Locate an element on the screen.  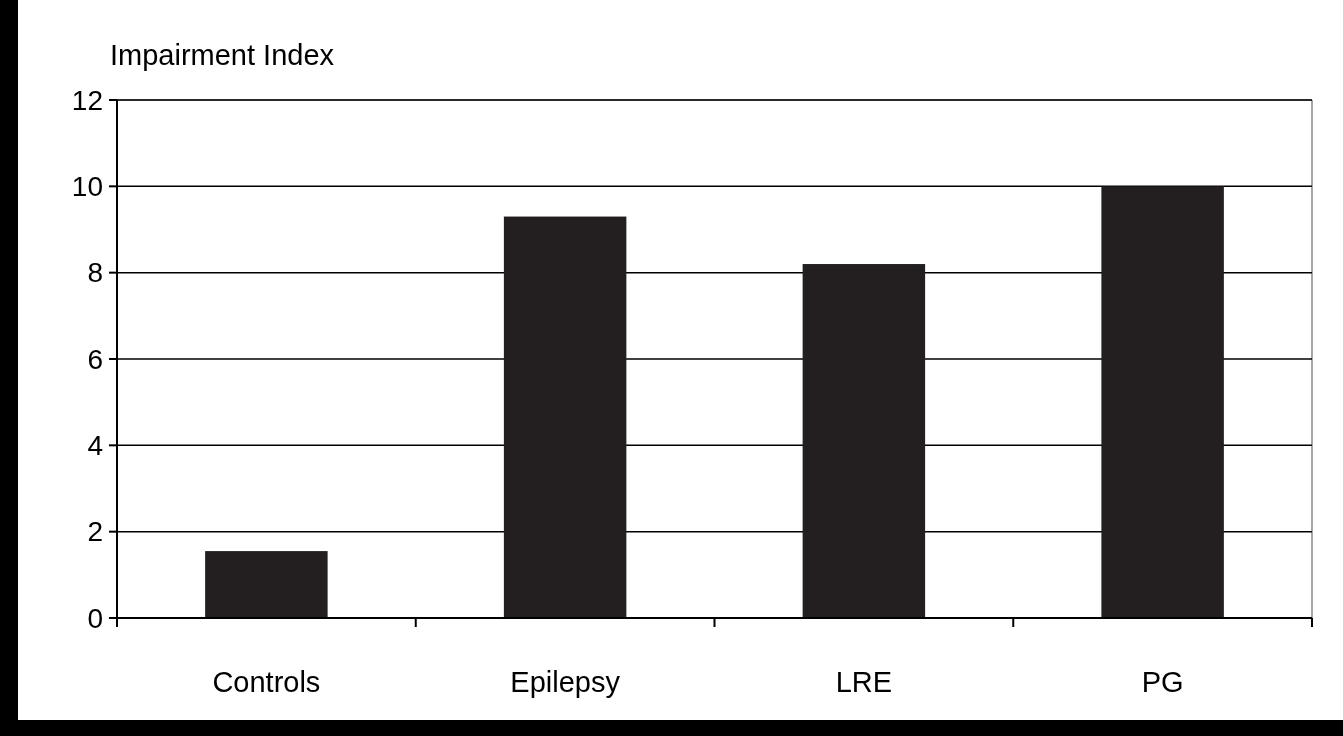
x-tick-label: Epilepsy is located at coordinates (565, 682).